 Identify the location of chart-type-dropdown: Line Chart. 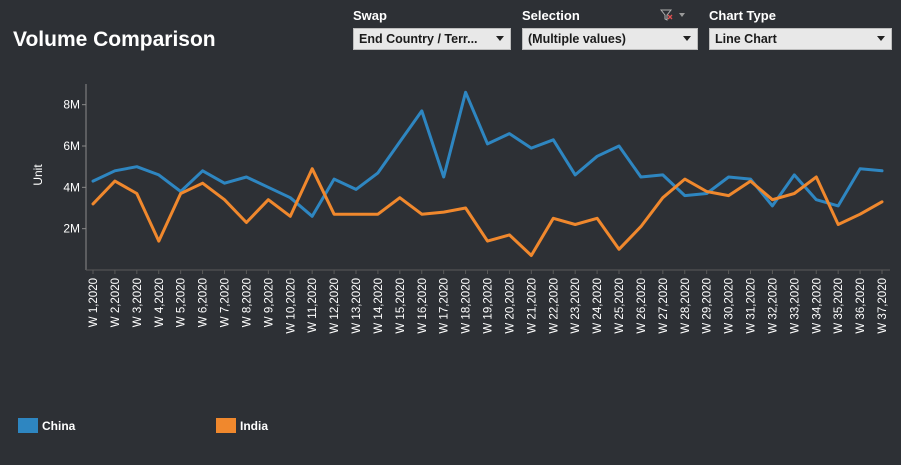
(800, 39).